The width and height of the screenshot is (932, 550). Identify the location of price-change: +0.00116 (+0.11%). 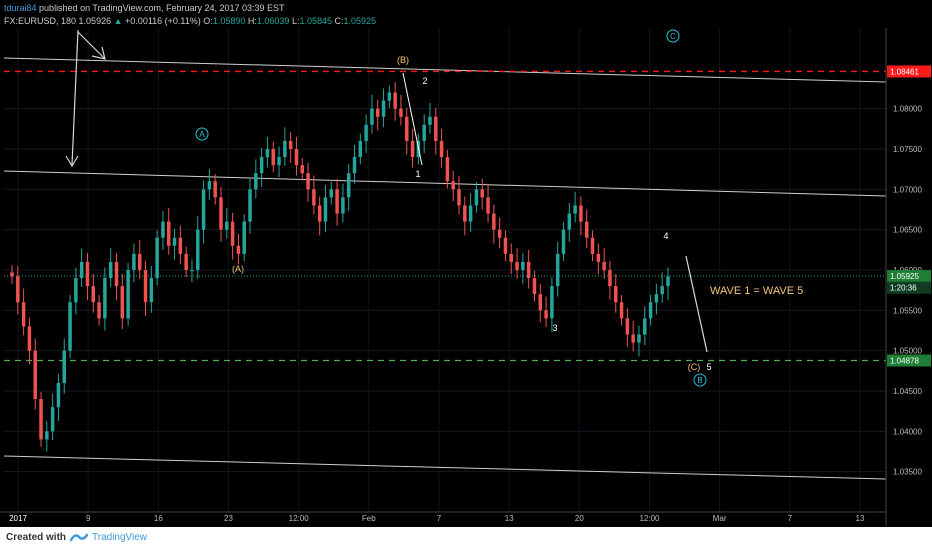
(163, 21).